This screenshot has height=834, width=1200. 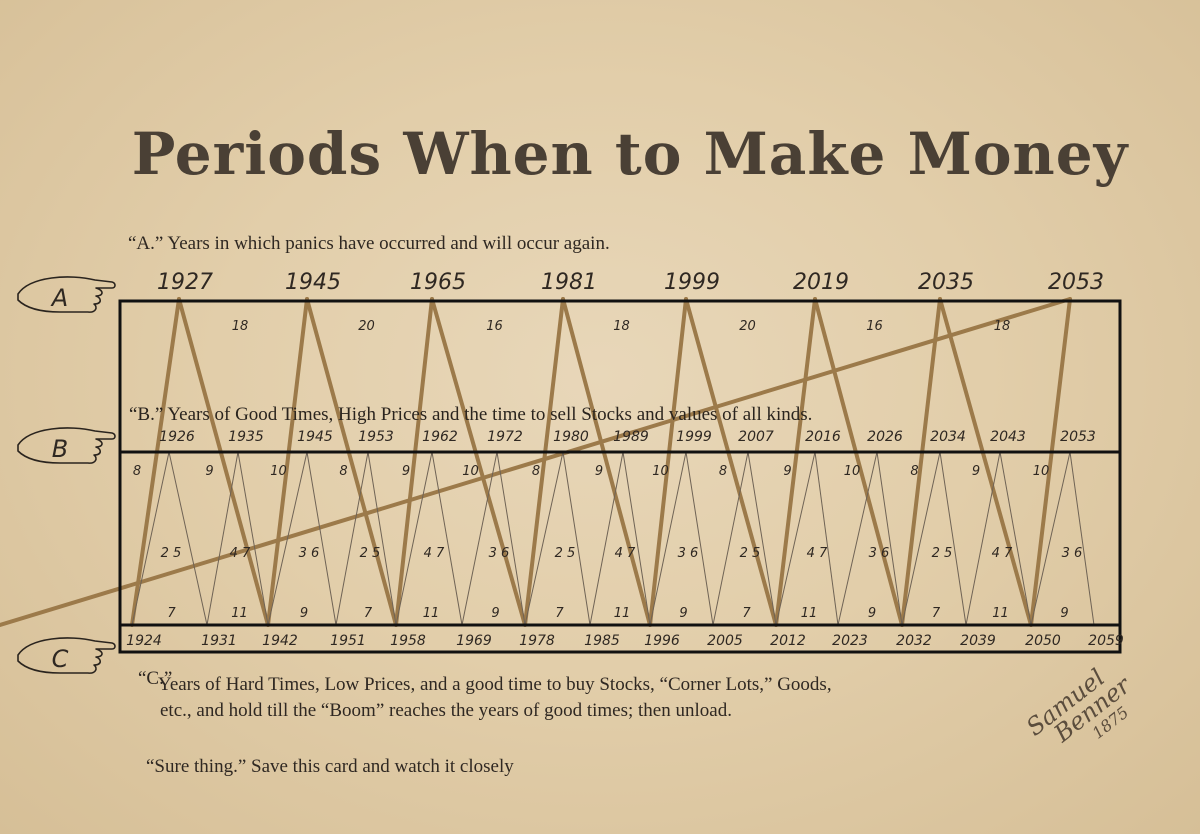 What do you see at coordinates (692, 282) in the screenshot?
I see `panic-year-label: 1999` at bounding box center [692, 282].